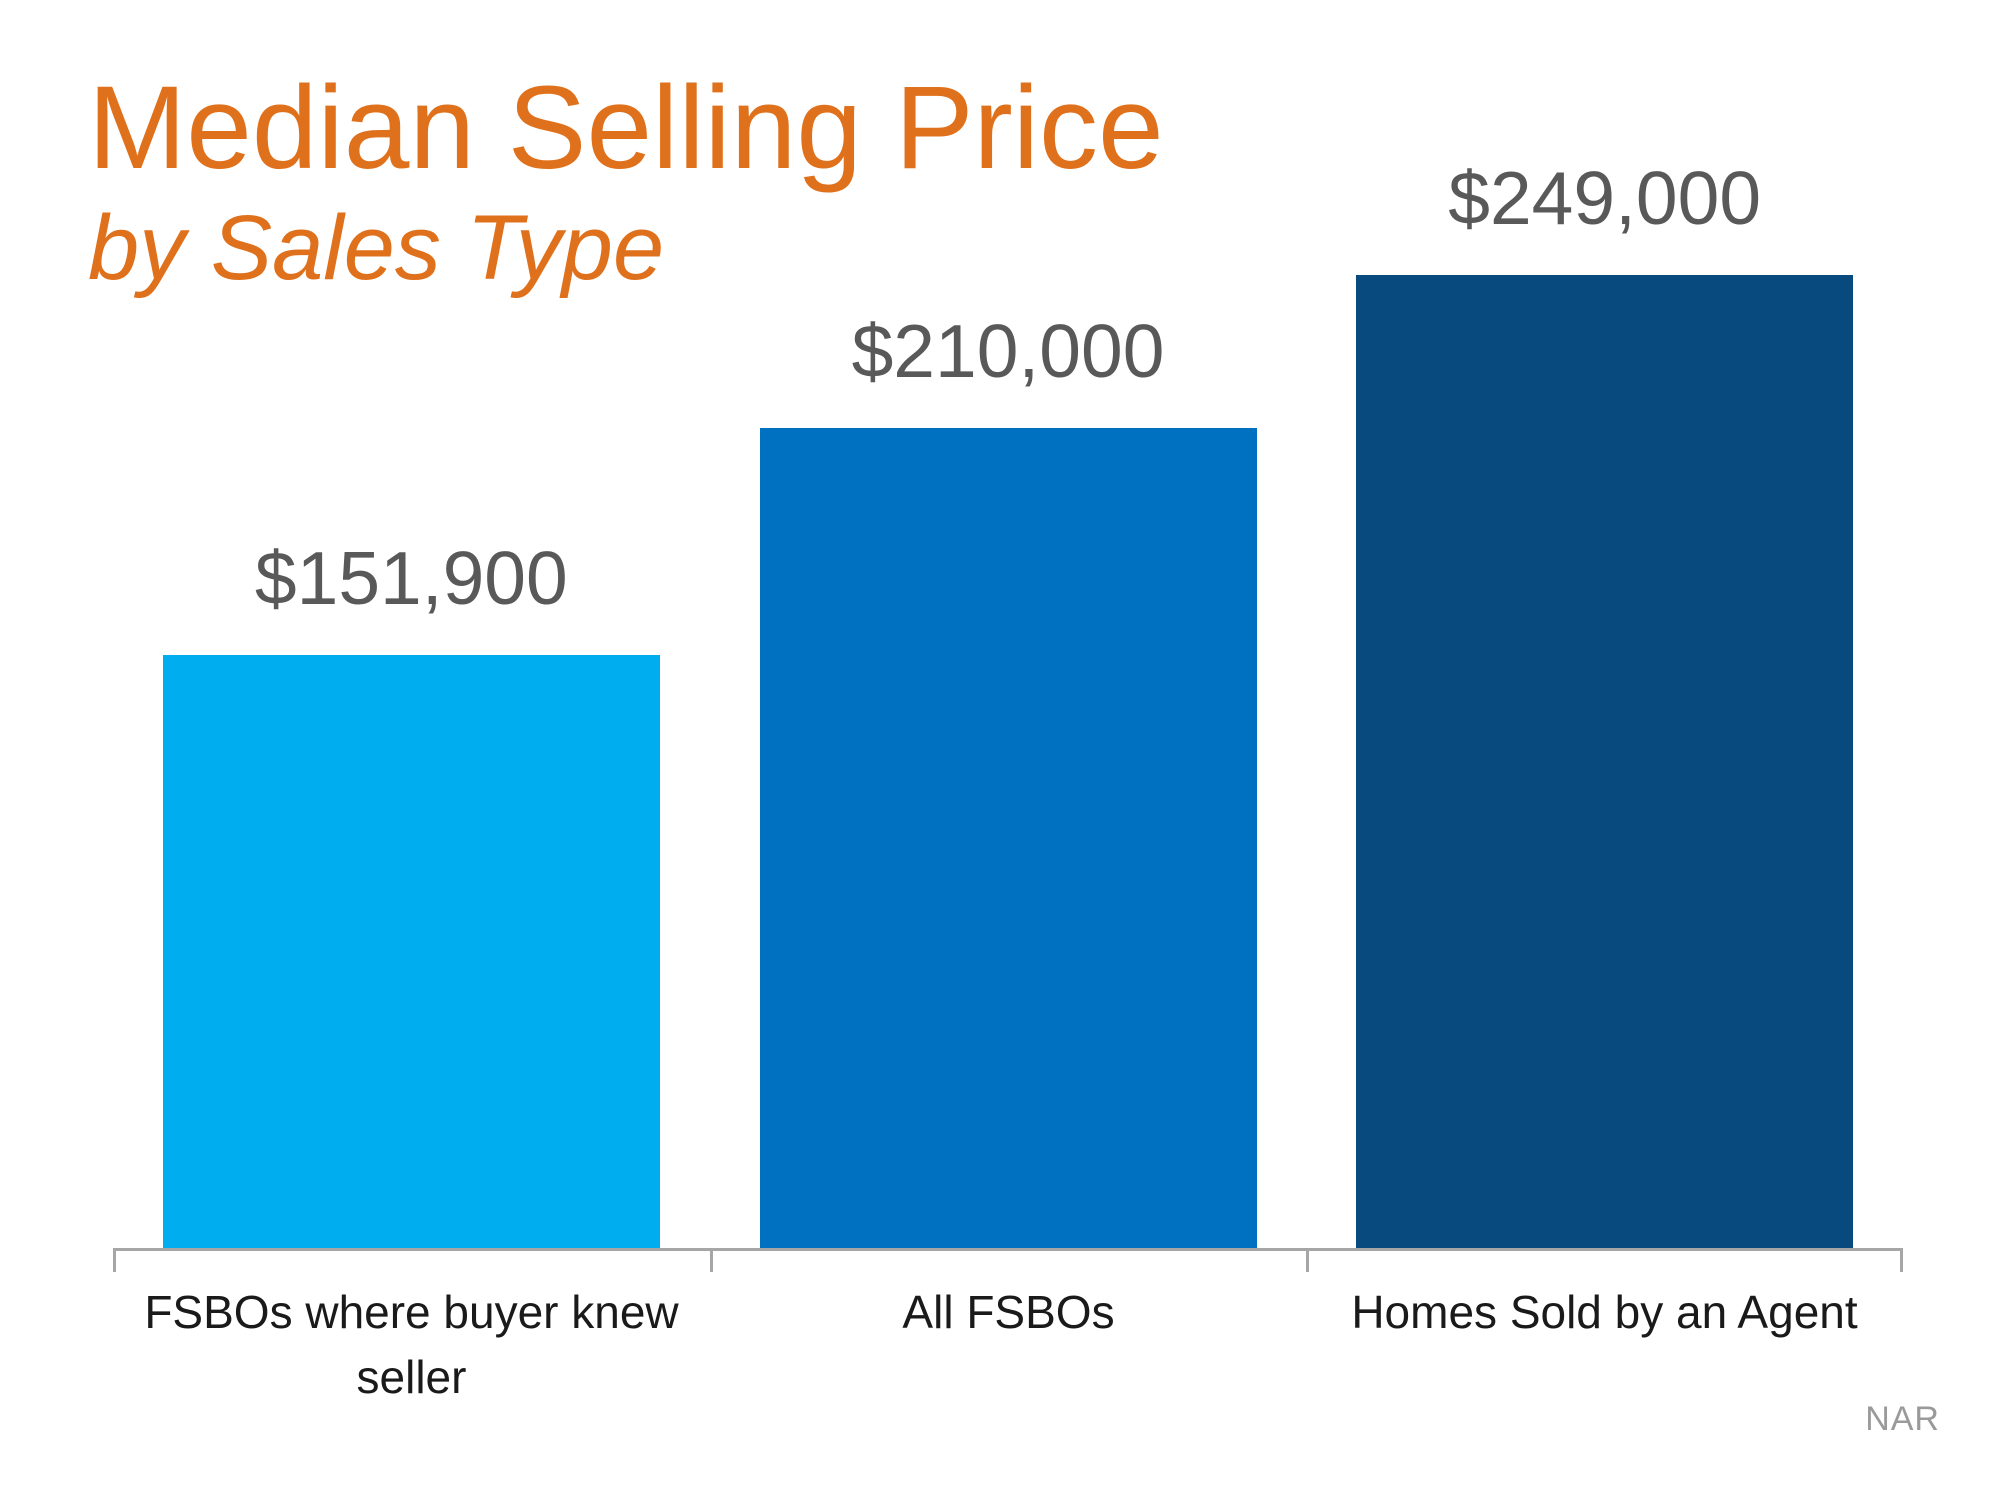 The height and width of the screenshot is (1500, 2000). Describe the element at coordinates (1605, 198) in the screenshot. I see `bar-value-label-3: $249,000` at that location.